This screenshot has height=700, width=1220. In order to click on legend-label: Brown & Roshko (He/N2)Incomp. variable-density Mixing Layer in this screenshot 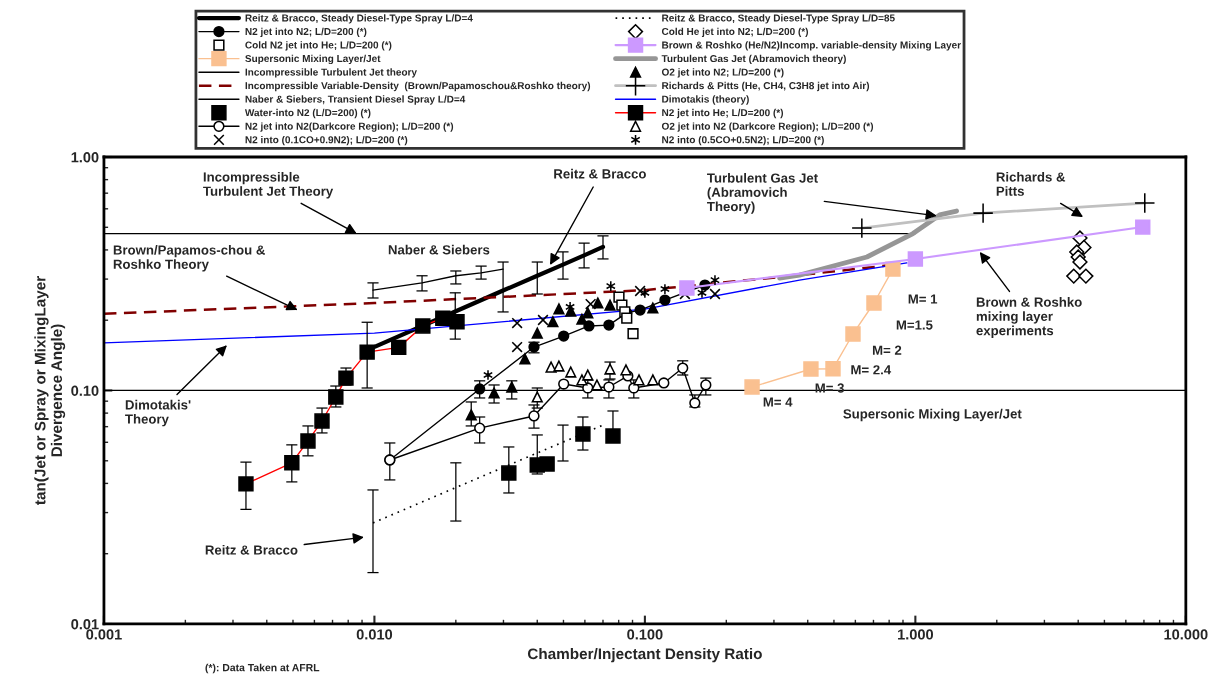, I will do `click(811, 46)`.